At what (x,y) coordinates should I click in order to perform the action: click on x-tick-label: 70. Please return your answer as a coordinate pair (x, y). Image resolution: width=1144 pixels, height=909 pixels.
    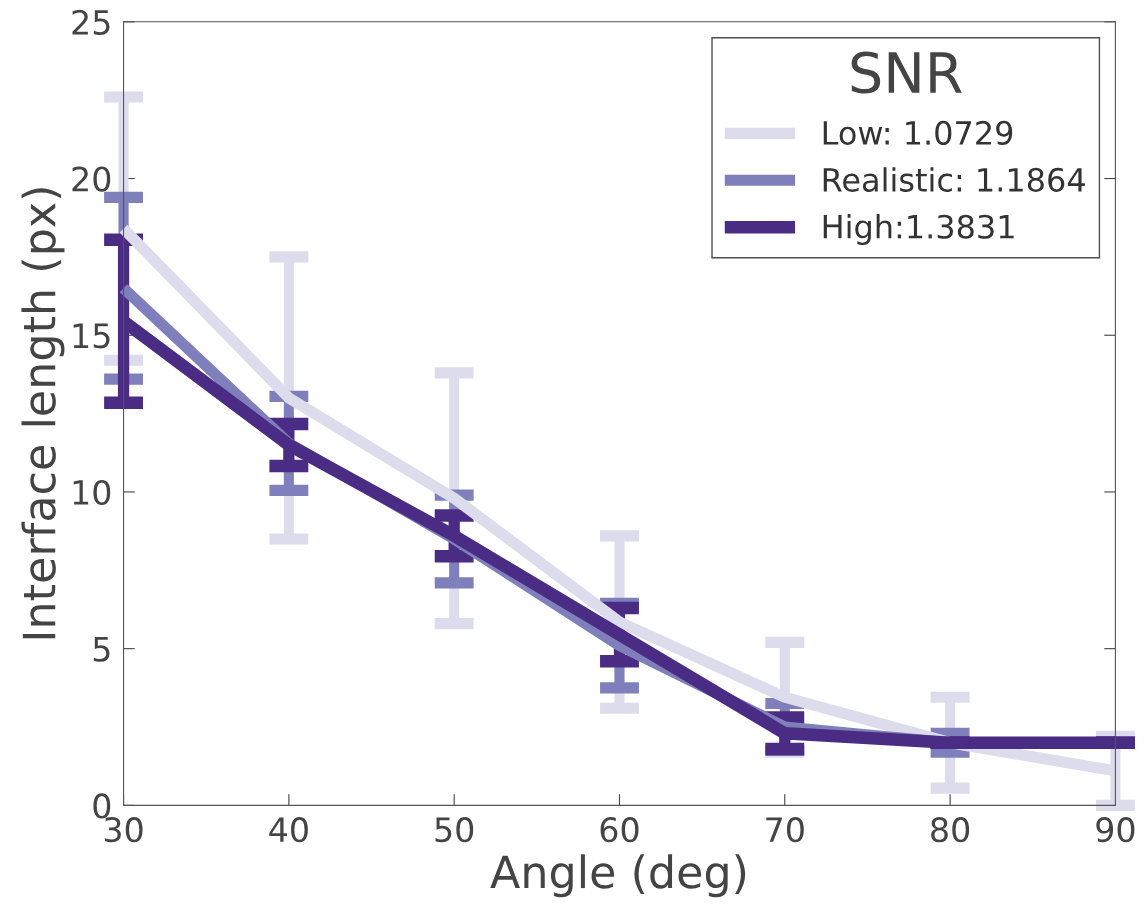
    Looking at the image, I should click on (785, 830).